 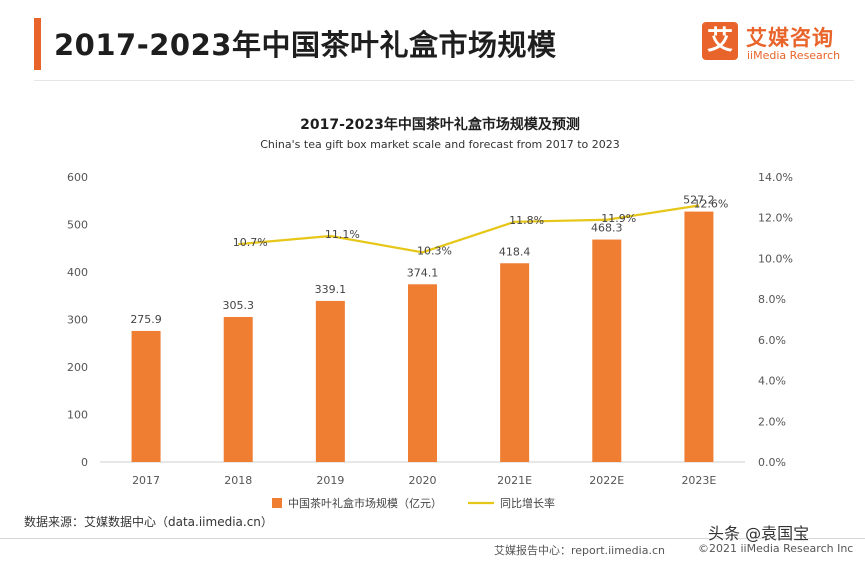 What do you see at coordinates (618, 218) in the screenshot?
I see `line-data-label: 11.9%` at bounding box center [618, 218].